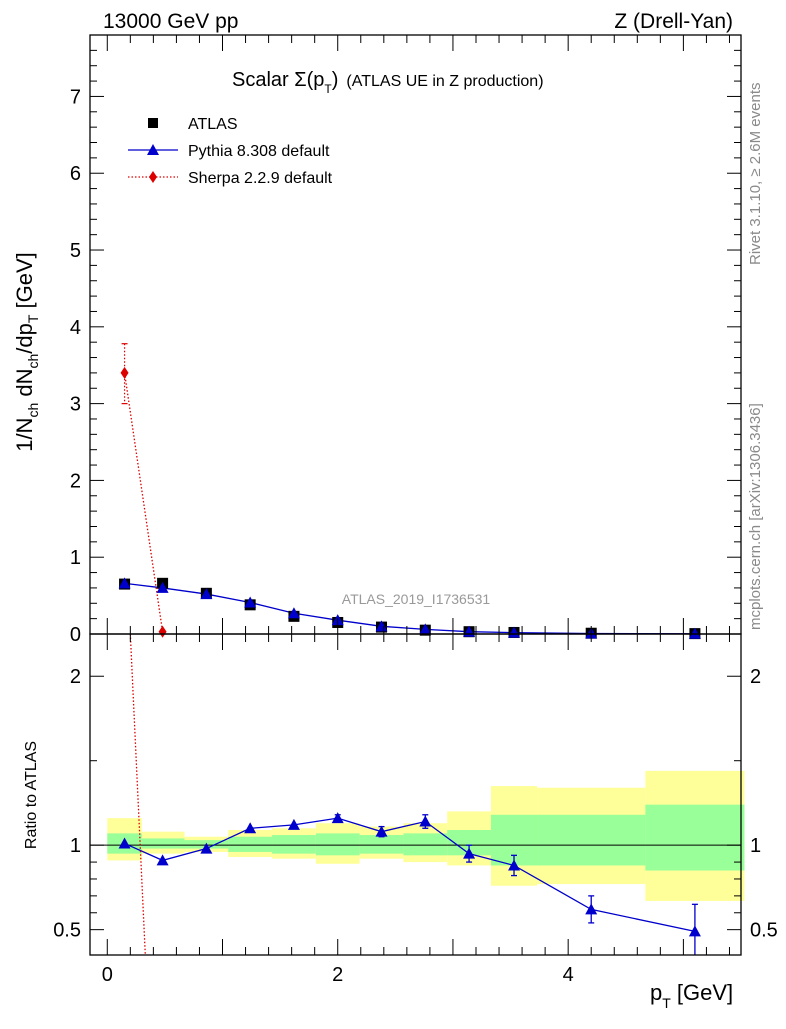 Image resolution: width=786 pixels, height=1029 pixels. Describe the element at coordinates (137, 794) in the screenshot. I see `ratio-sherpa-line` at that location.